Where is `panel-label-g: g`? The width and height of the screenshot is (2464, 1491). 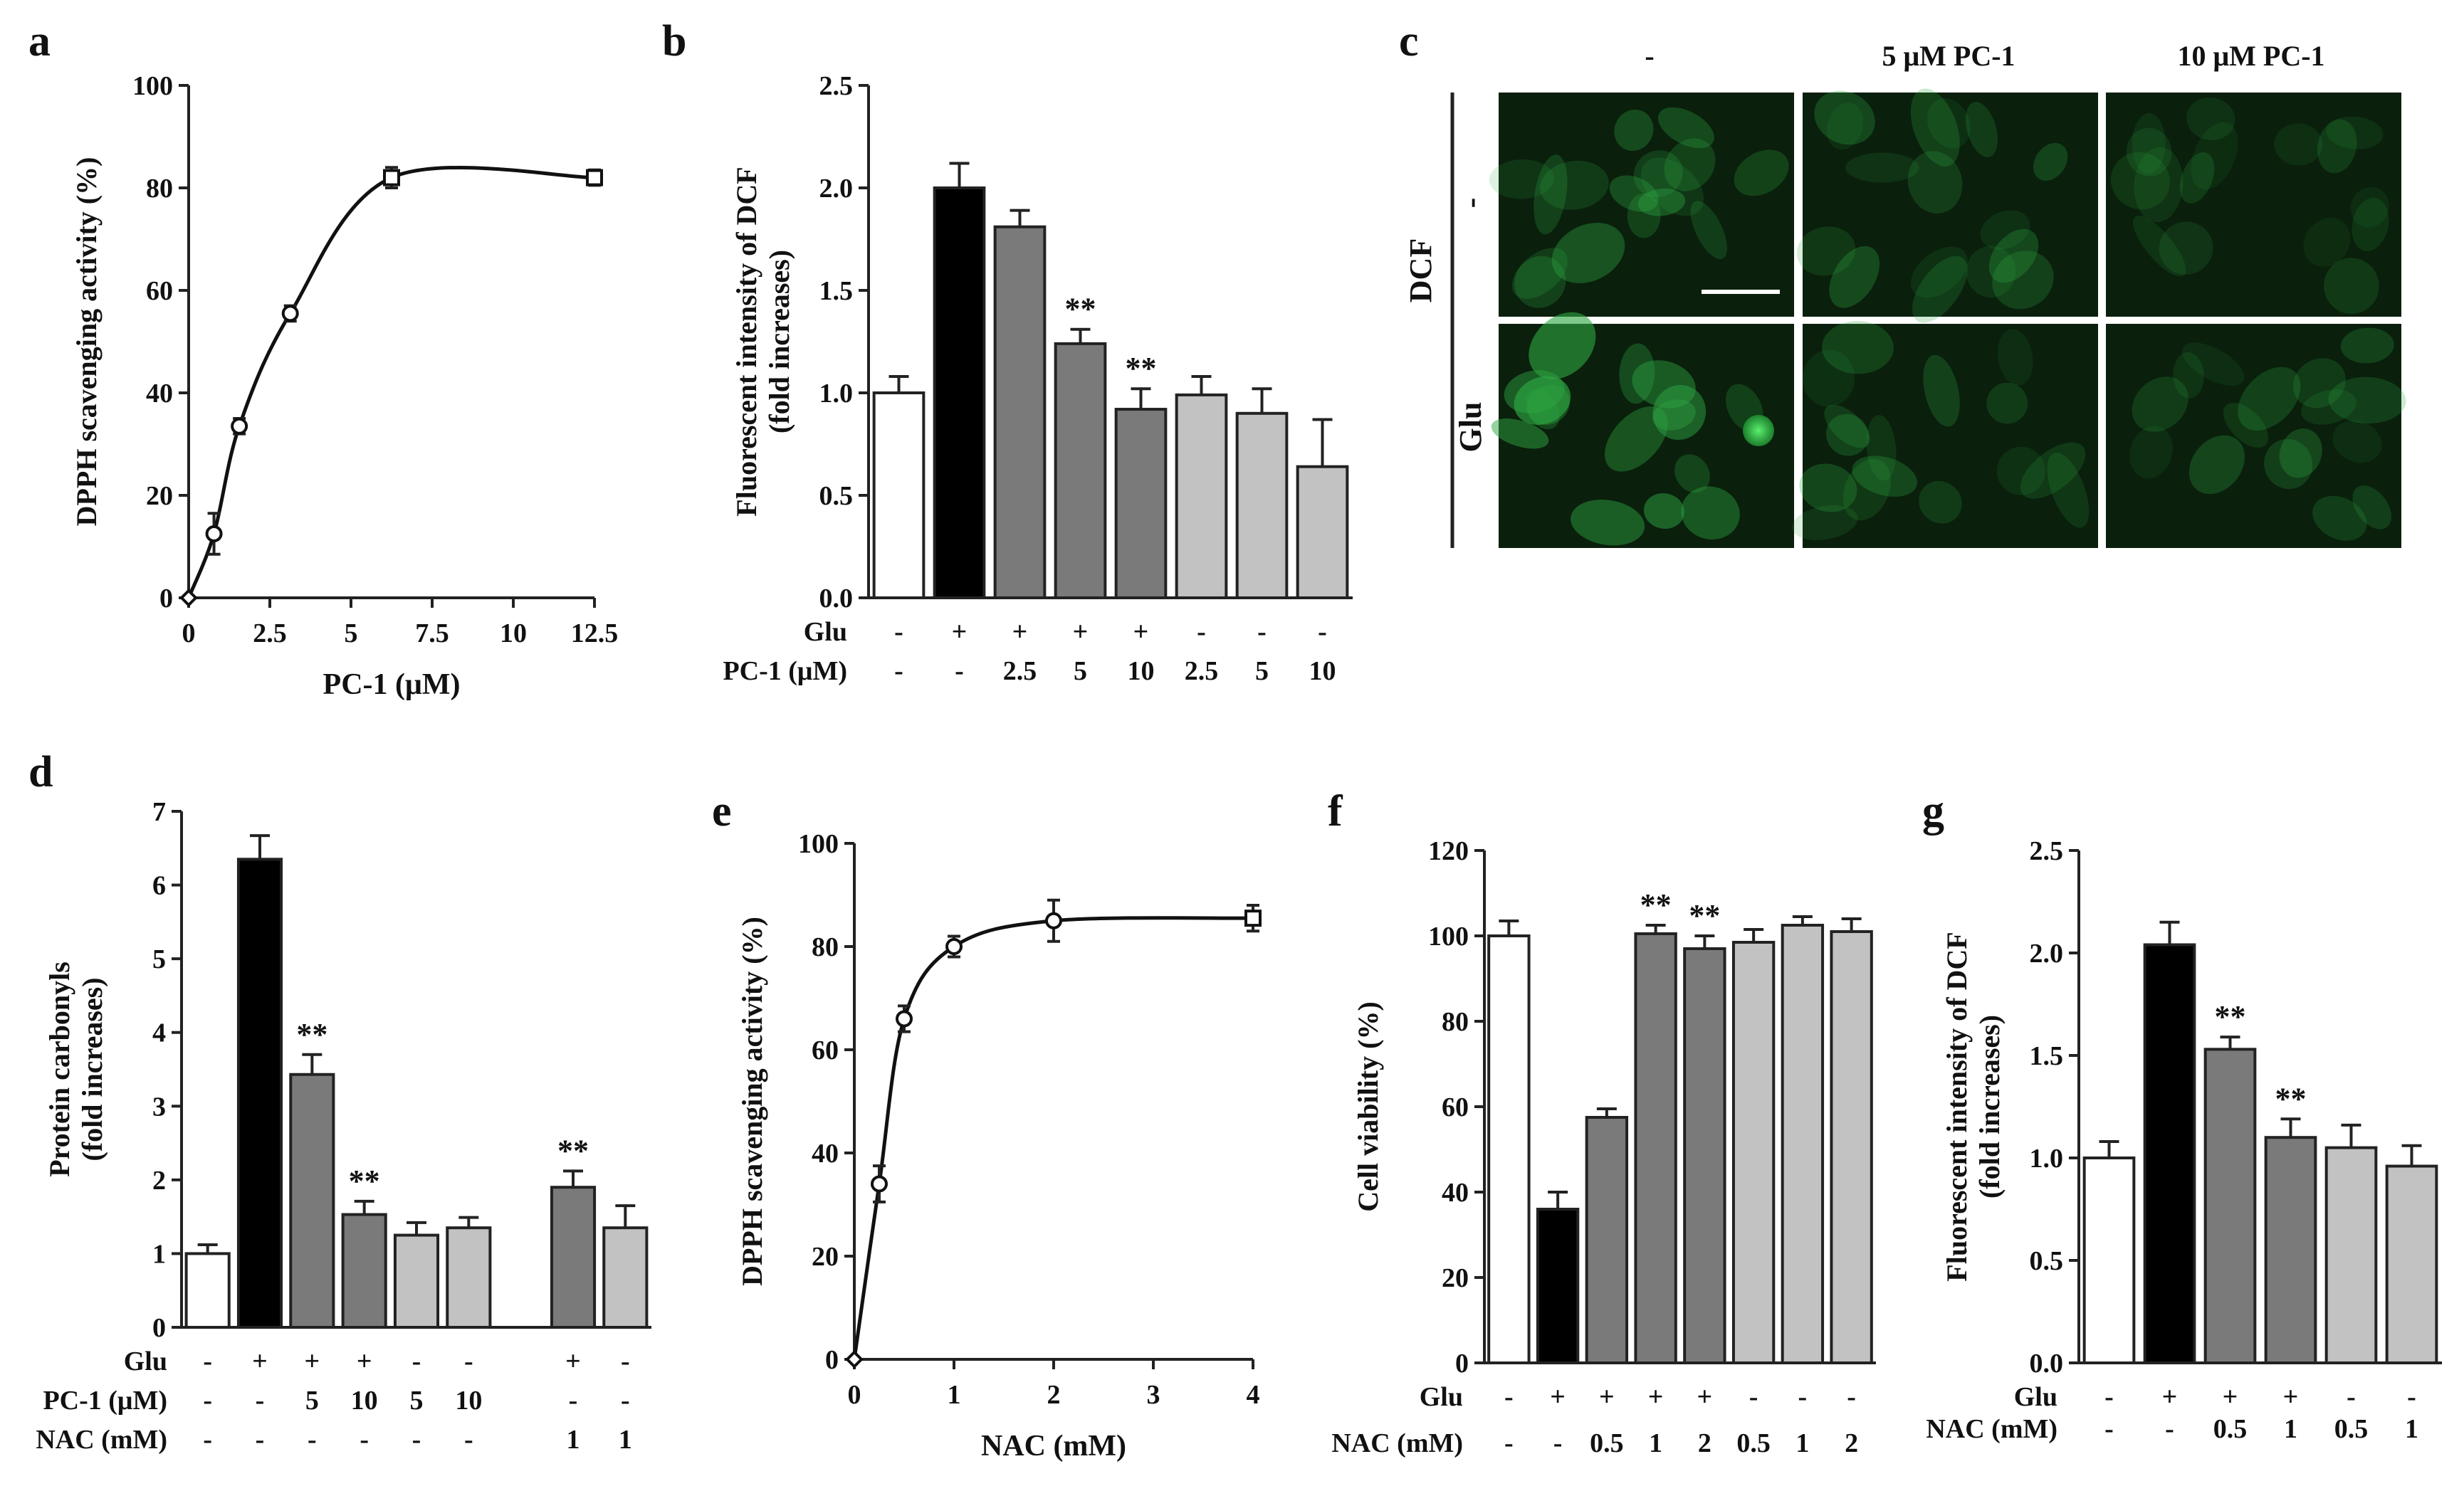
panel-label-g: g is located at coordinates (1933, 811).